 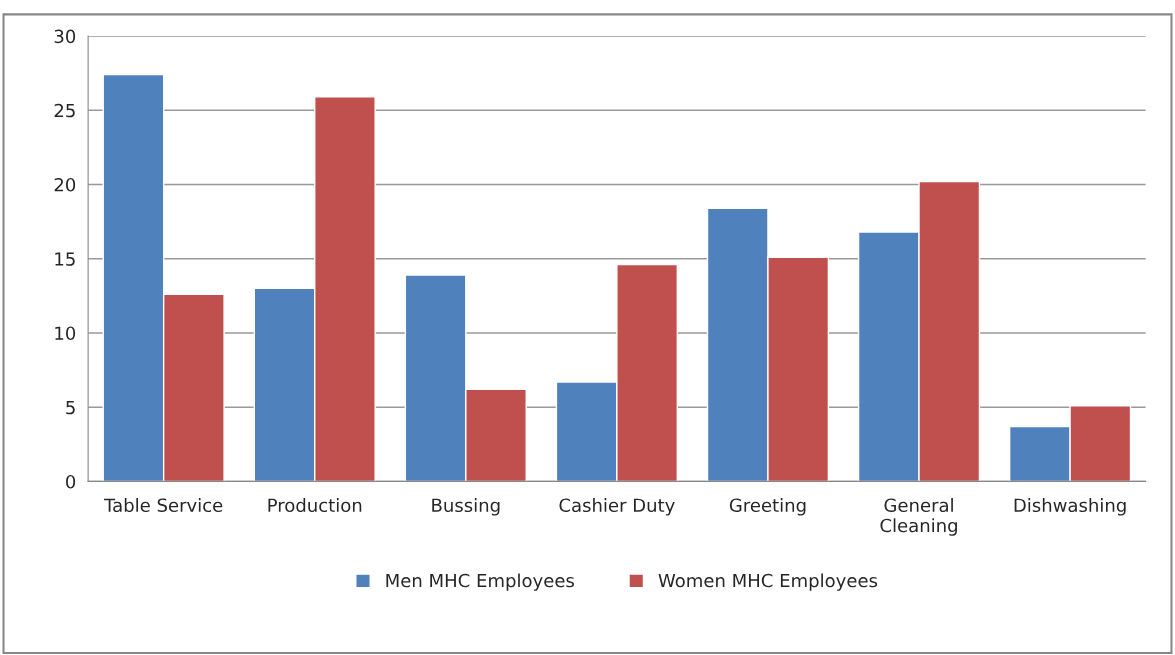 What do you see at coordinates (768, 582) in the screenshot?
I see `legend-label: Women MHC Employees` at bounding box center [768, 582].